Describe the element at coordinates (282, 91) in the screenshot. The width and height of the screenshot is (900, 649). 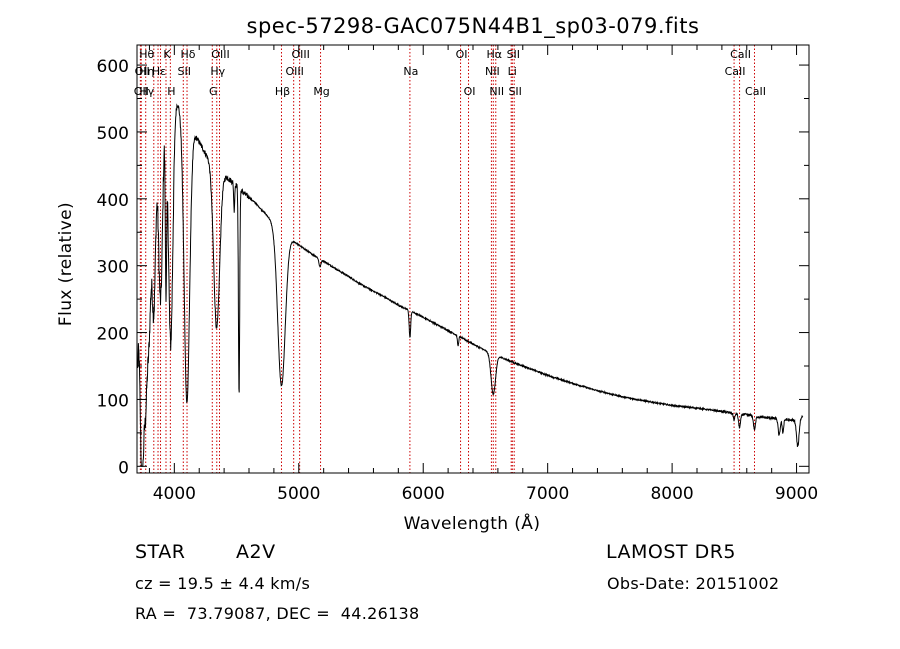
I see `line-marker-label: Hβ` at that location.